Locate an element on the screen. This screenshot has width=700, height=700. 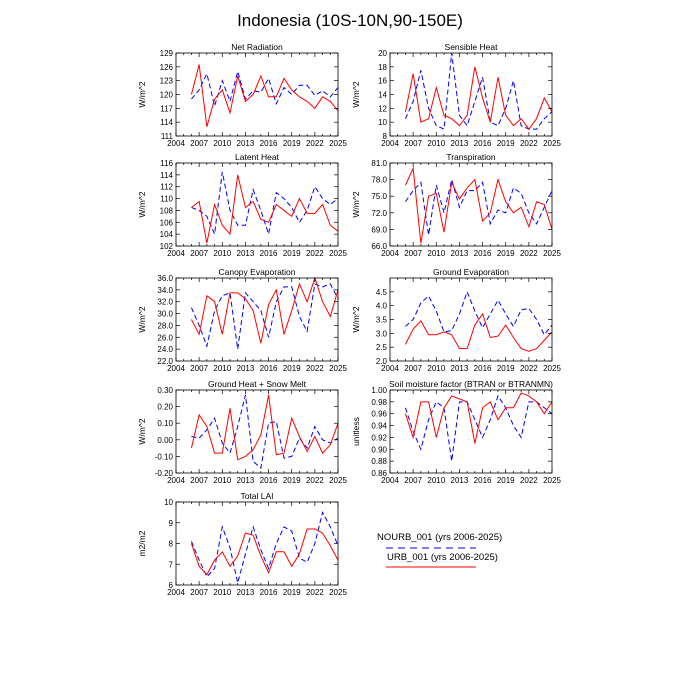
x-tick-label-panel-0: 2016 is located at coordinates (269, 143).